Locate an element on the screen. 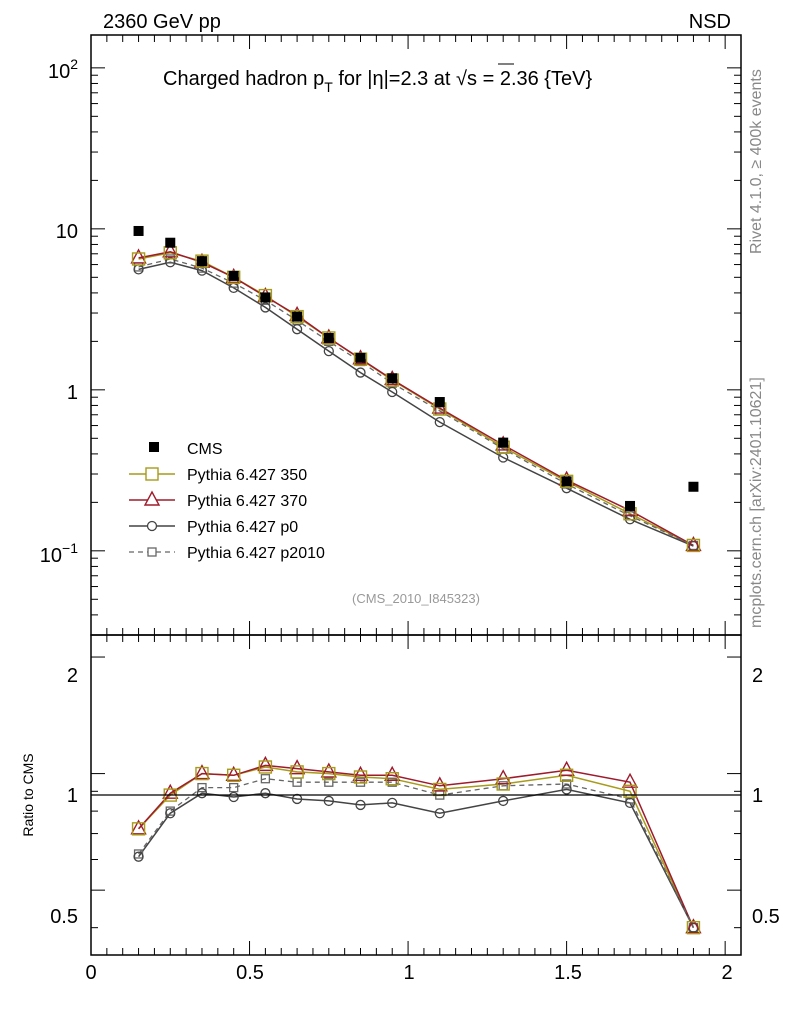 This screenshot has height=1024, width=786. y-tick-label-0.1: 10⁻¹ is located at coordinates (59, 553).